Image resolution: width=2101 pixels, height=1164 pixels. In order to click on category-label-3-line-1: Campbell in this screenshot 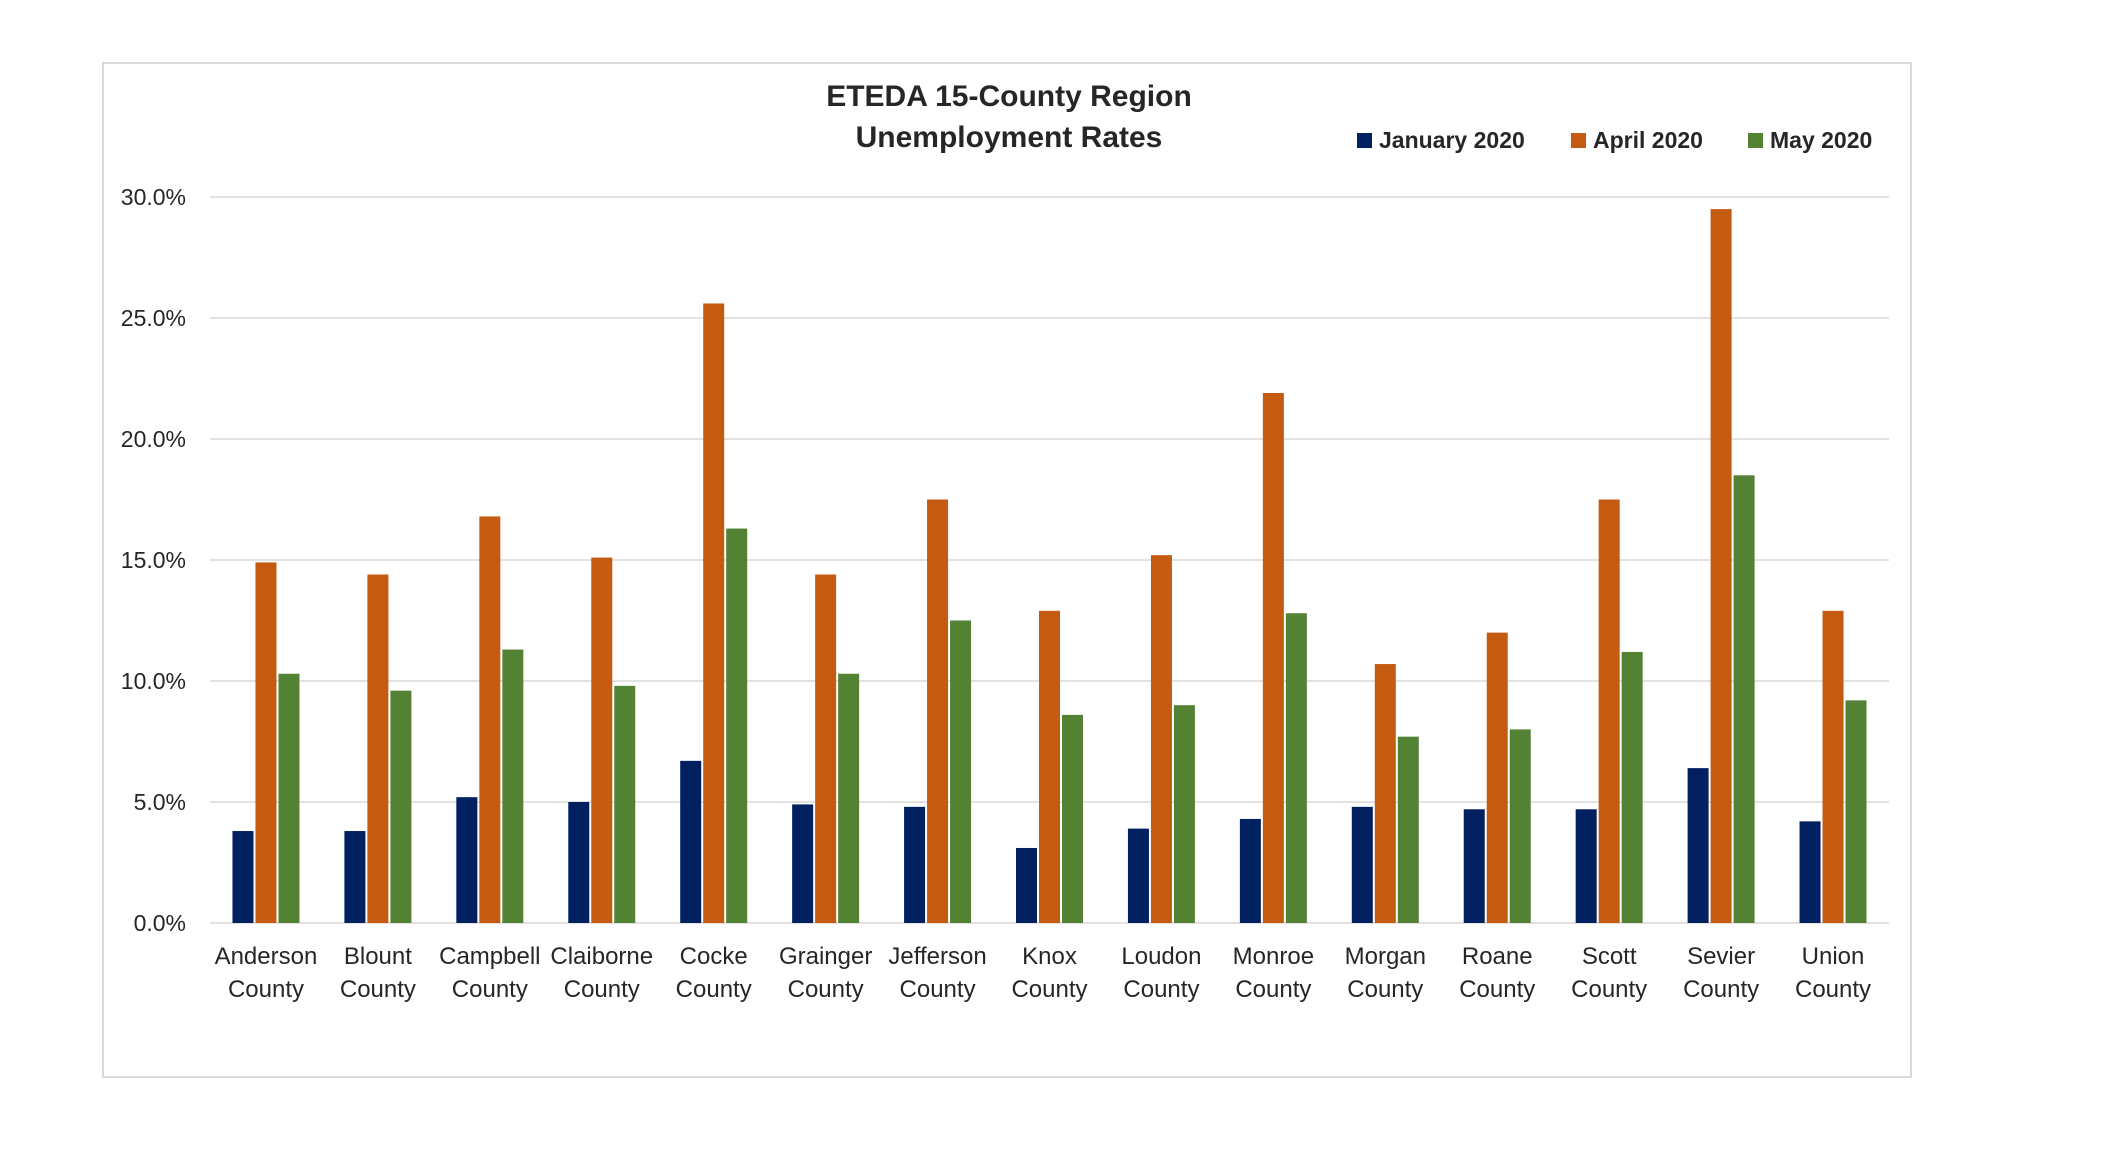, I will do `click(489, 956)`.